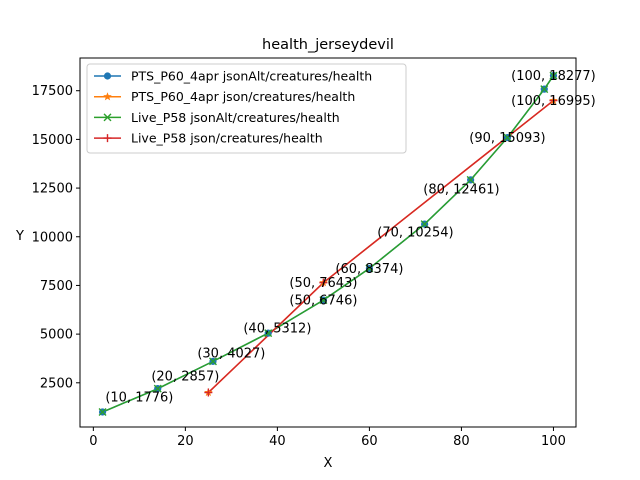 The height and width of the screenshot is (480, 640). I want to click on y-tick-label: 10000, so click(52, 237).